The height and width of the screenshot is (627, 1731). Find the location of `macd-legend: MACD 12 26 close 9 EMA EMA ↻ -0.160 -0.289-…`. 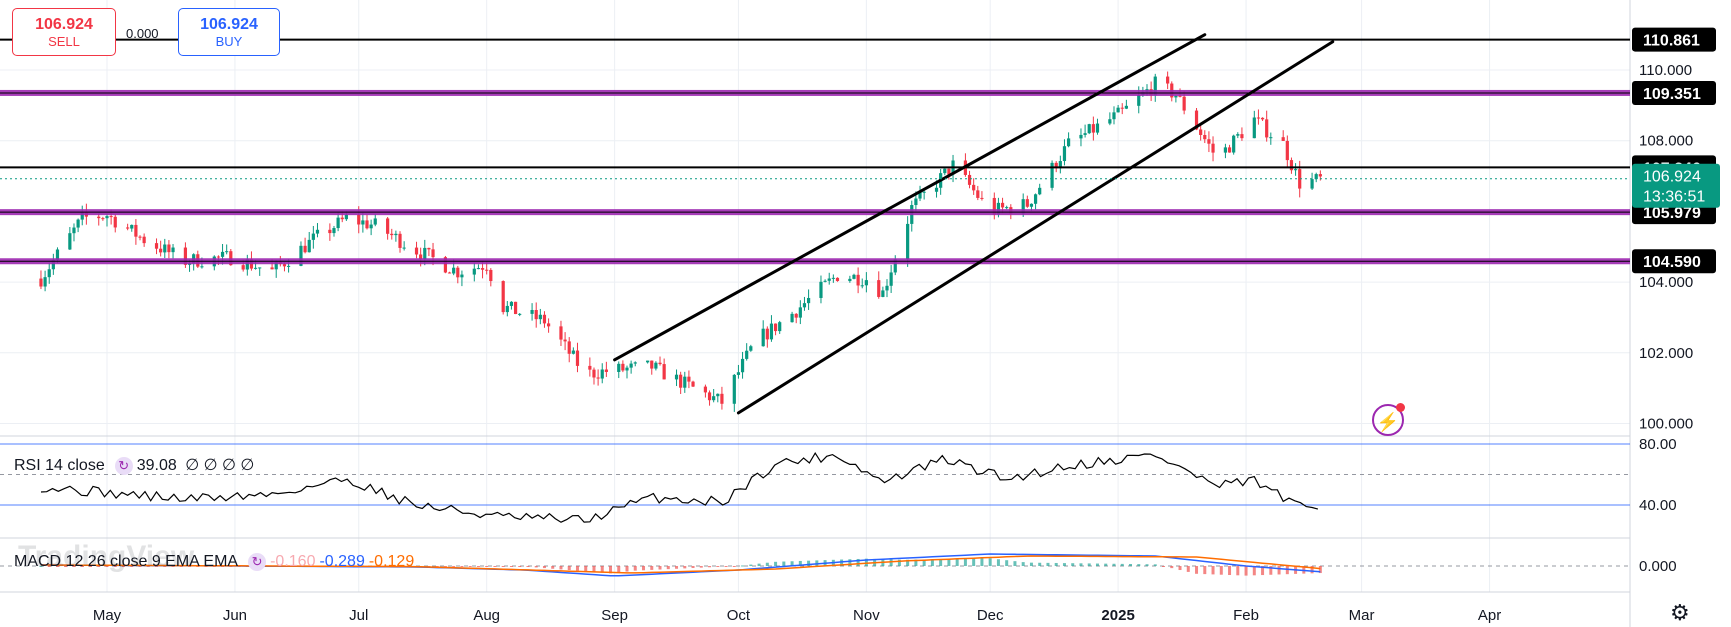

macd-legend: MACD 12 26 close 9 EMA EMA ↻ -0.160 -0.289-… is located at coordinates (216, 562).